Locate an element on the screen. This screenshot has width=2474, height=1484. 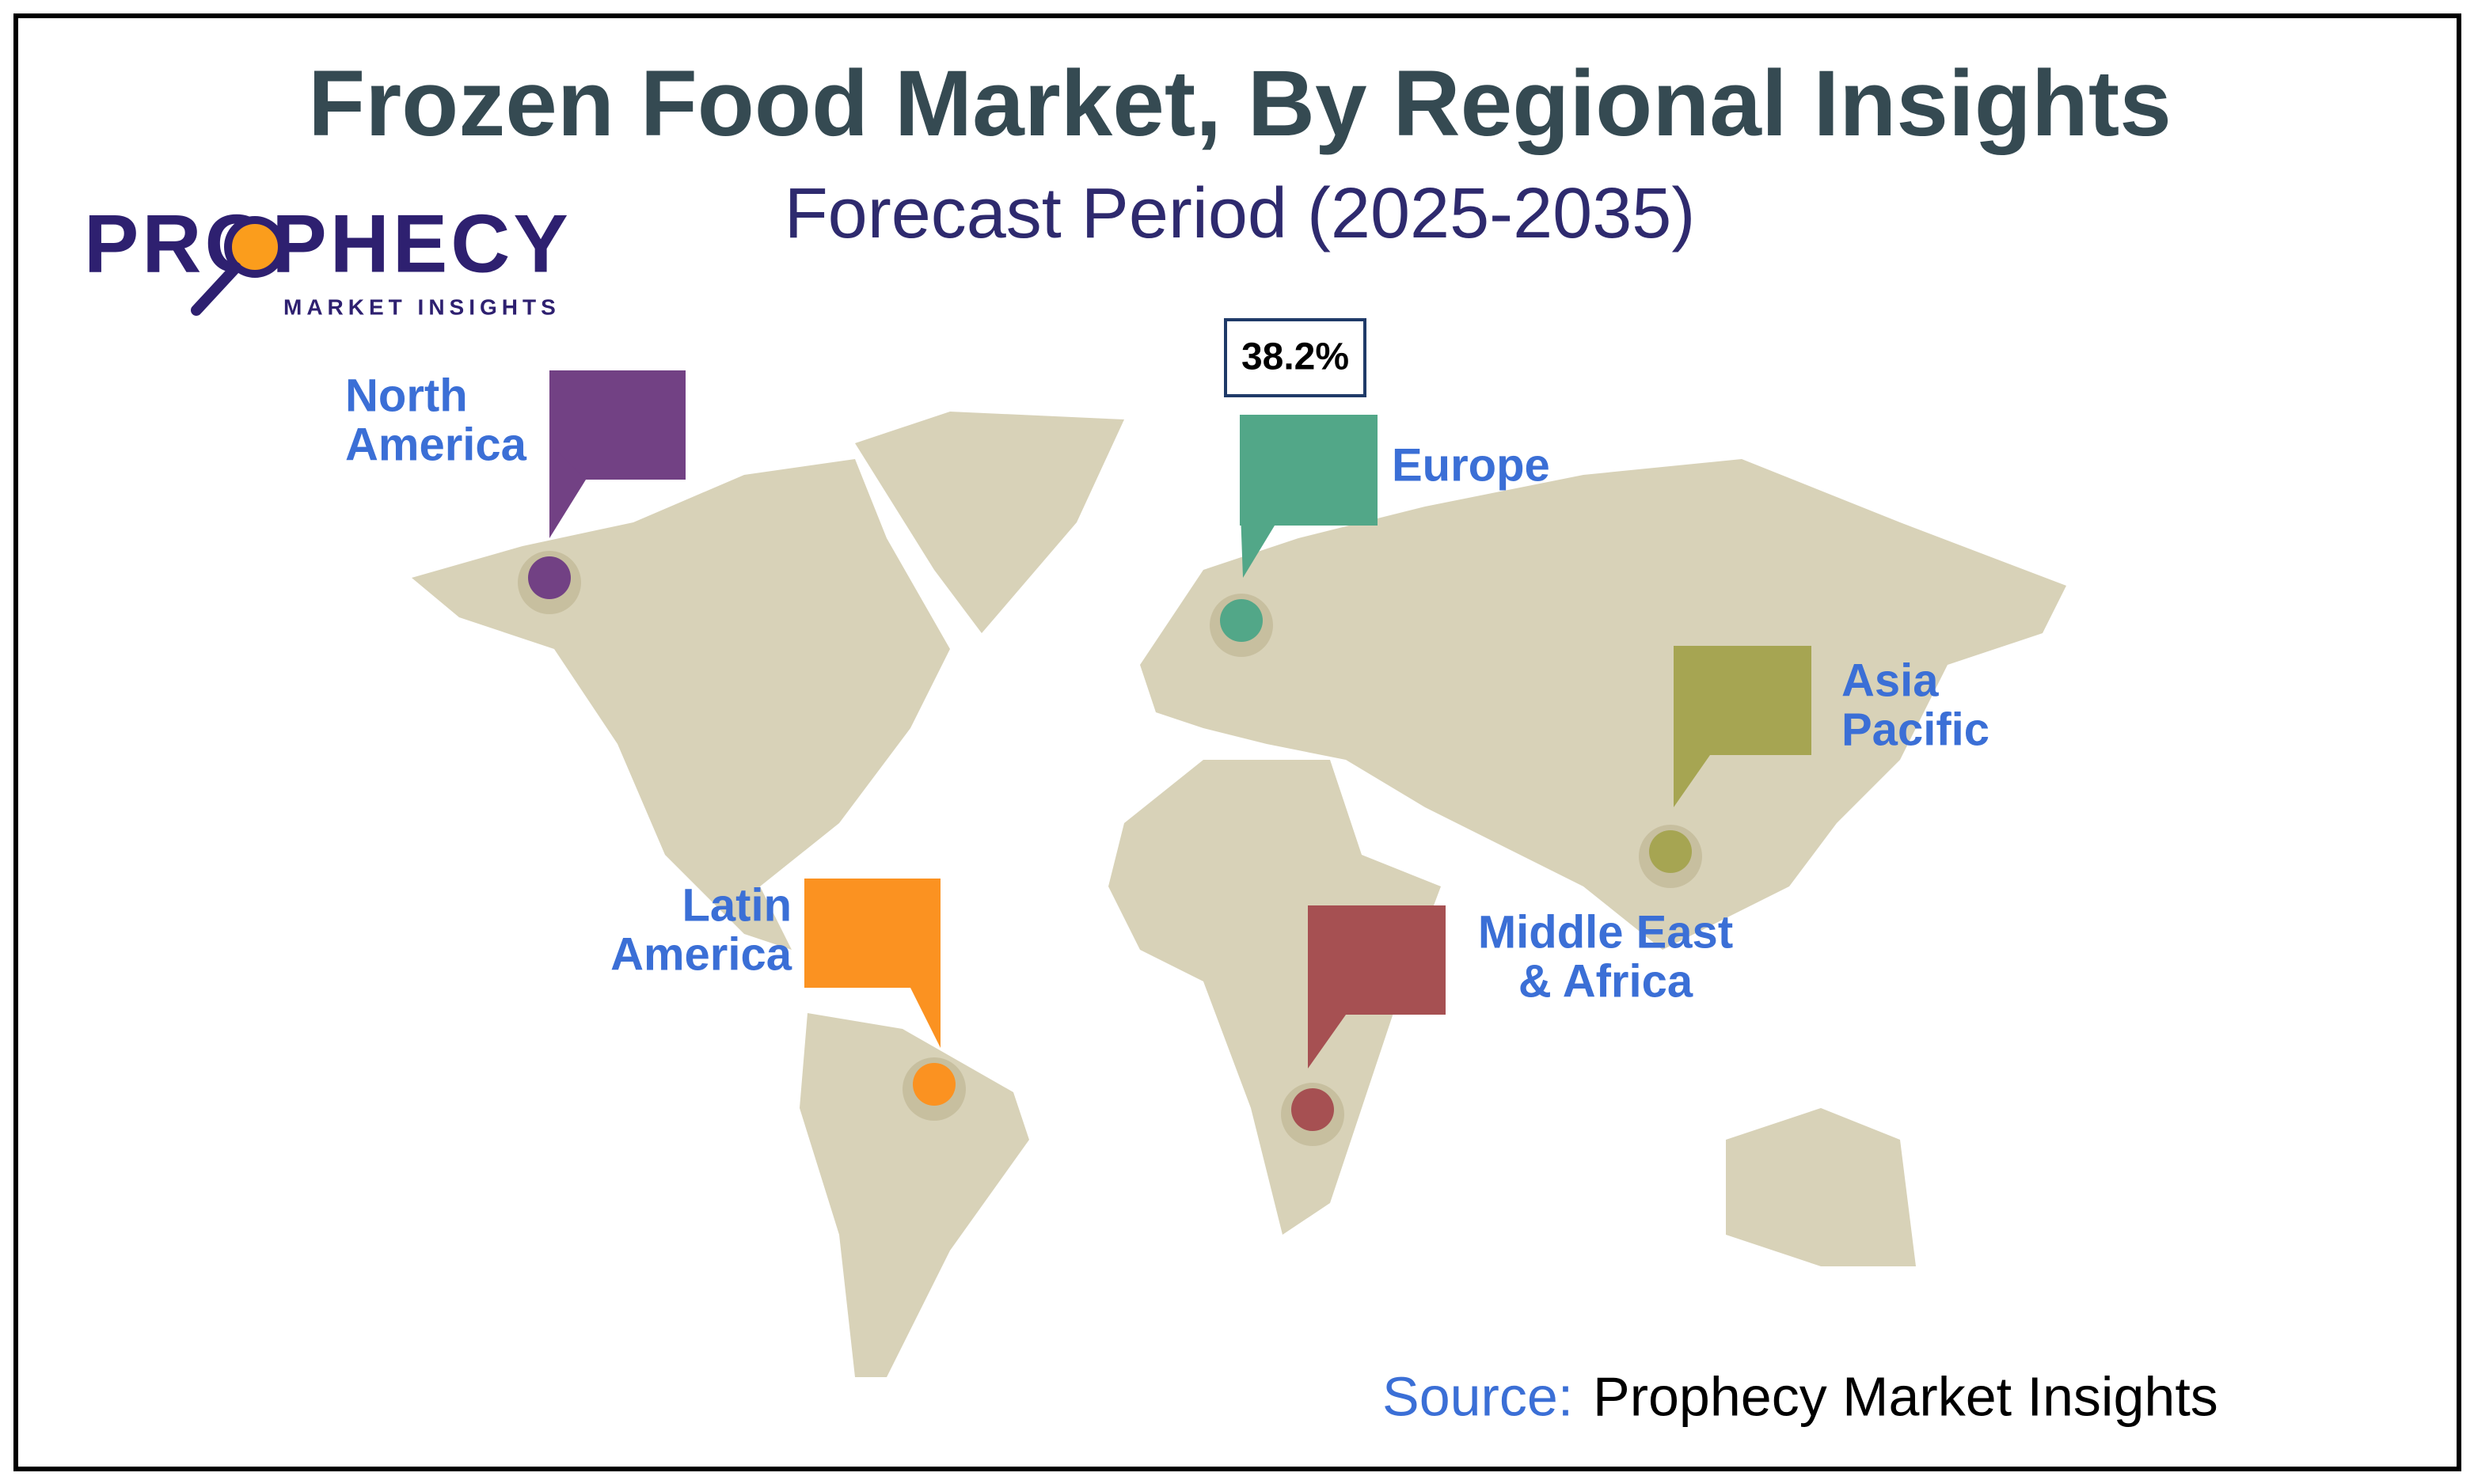
south-america is located at coordinates (915, 1195).